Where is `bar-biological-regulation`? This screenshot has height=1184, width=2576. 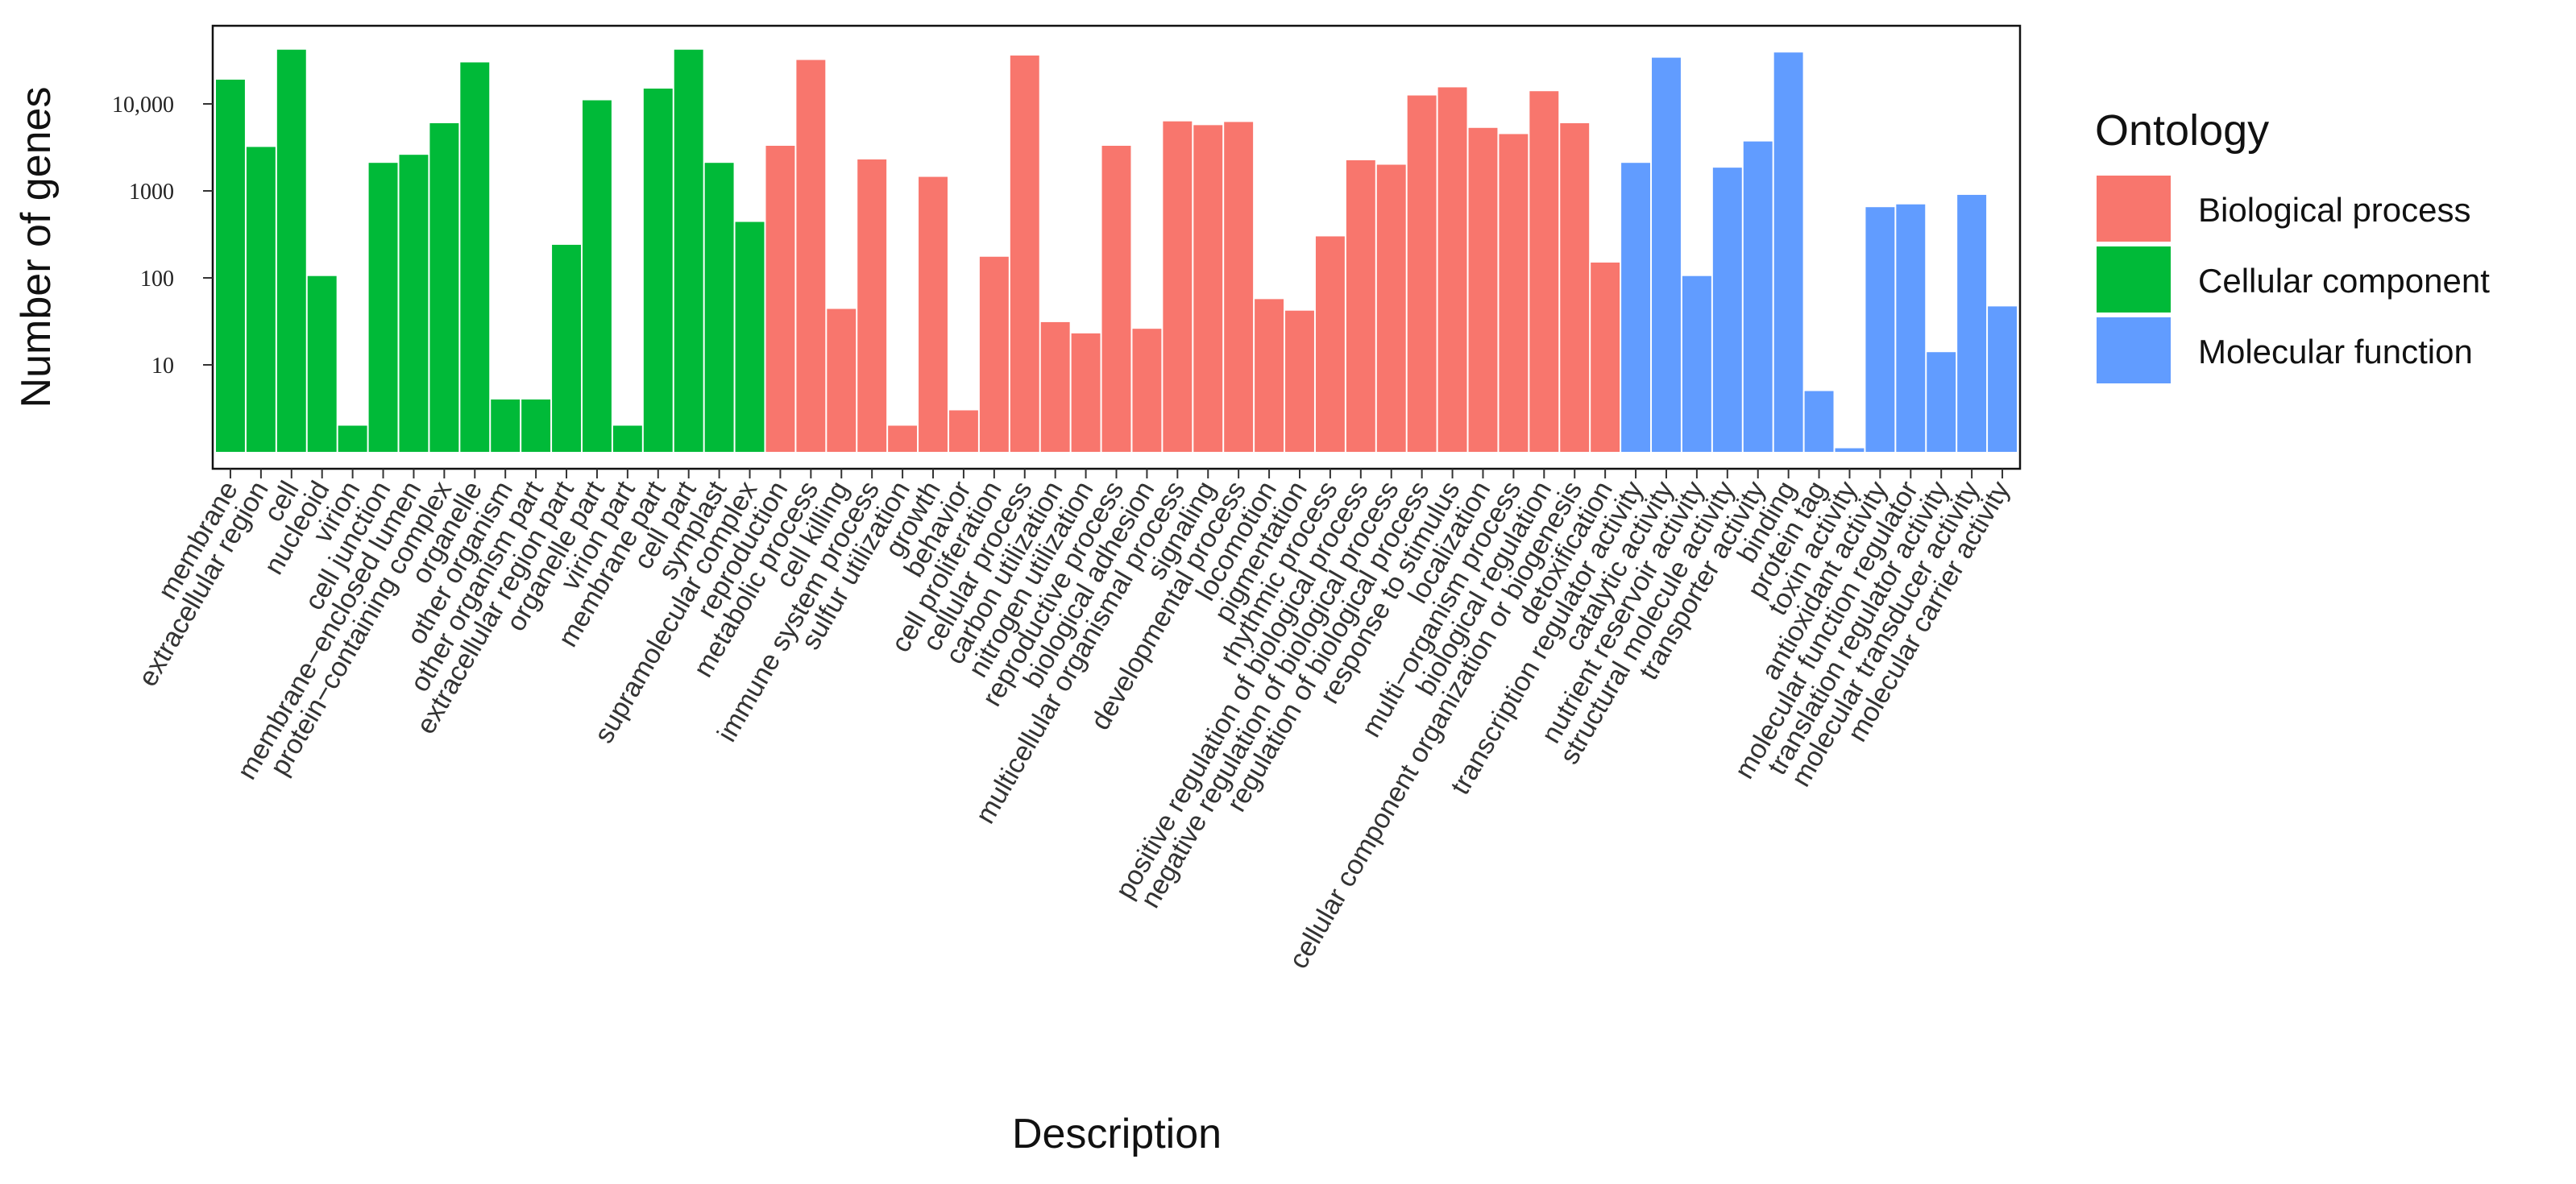
bar-biological-regulation is located at coordinates (1544, 271).